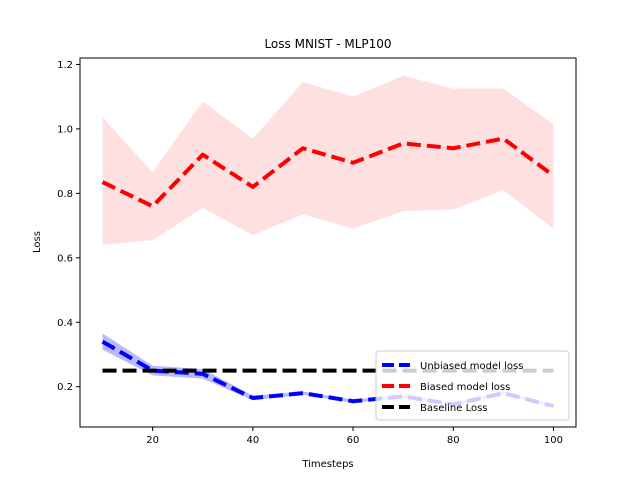 This screenshot has height=480, width=640. What do you see at coordinates (465, 387) in the screenshot?
I see `legend-label-biased: Biased model loss` at bounding box center [465, 387].